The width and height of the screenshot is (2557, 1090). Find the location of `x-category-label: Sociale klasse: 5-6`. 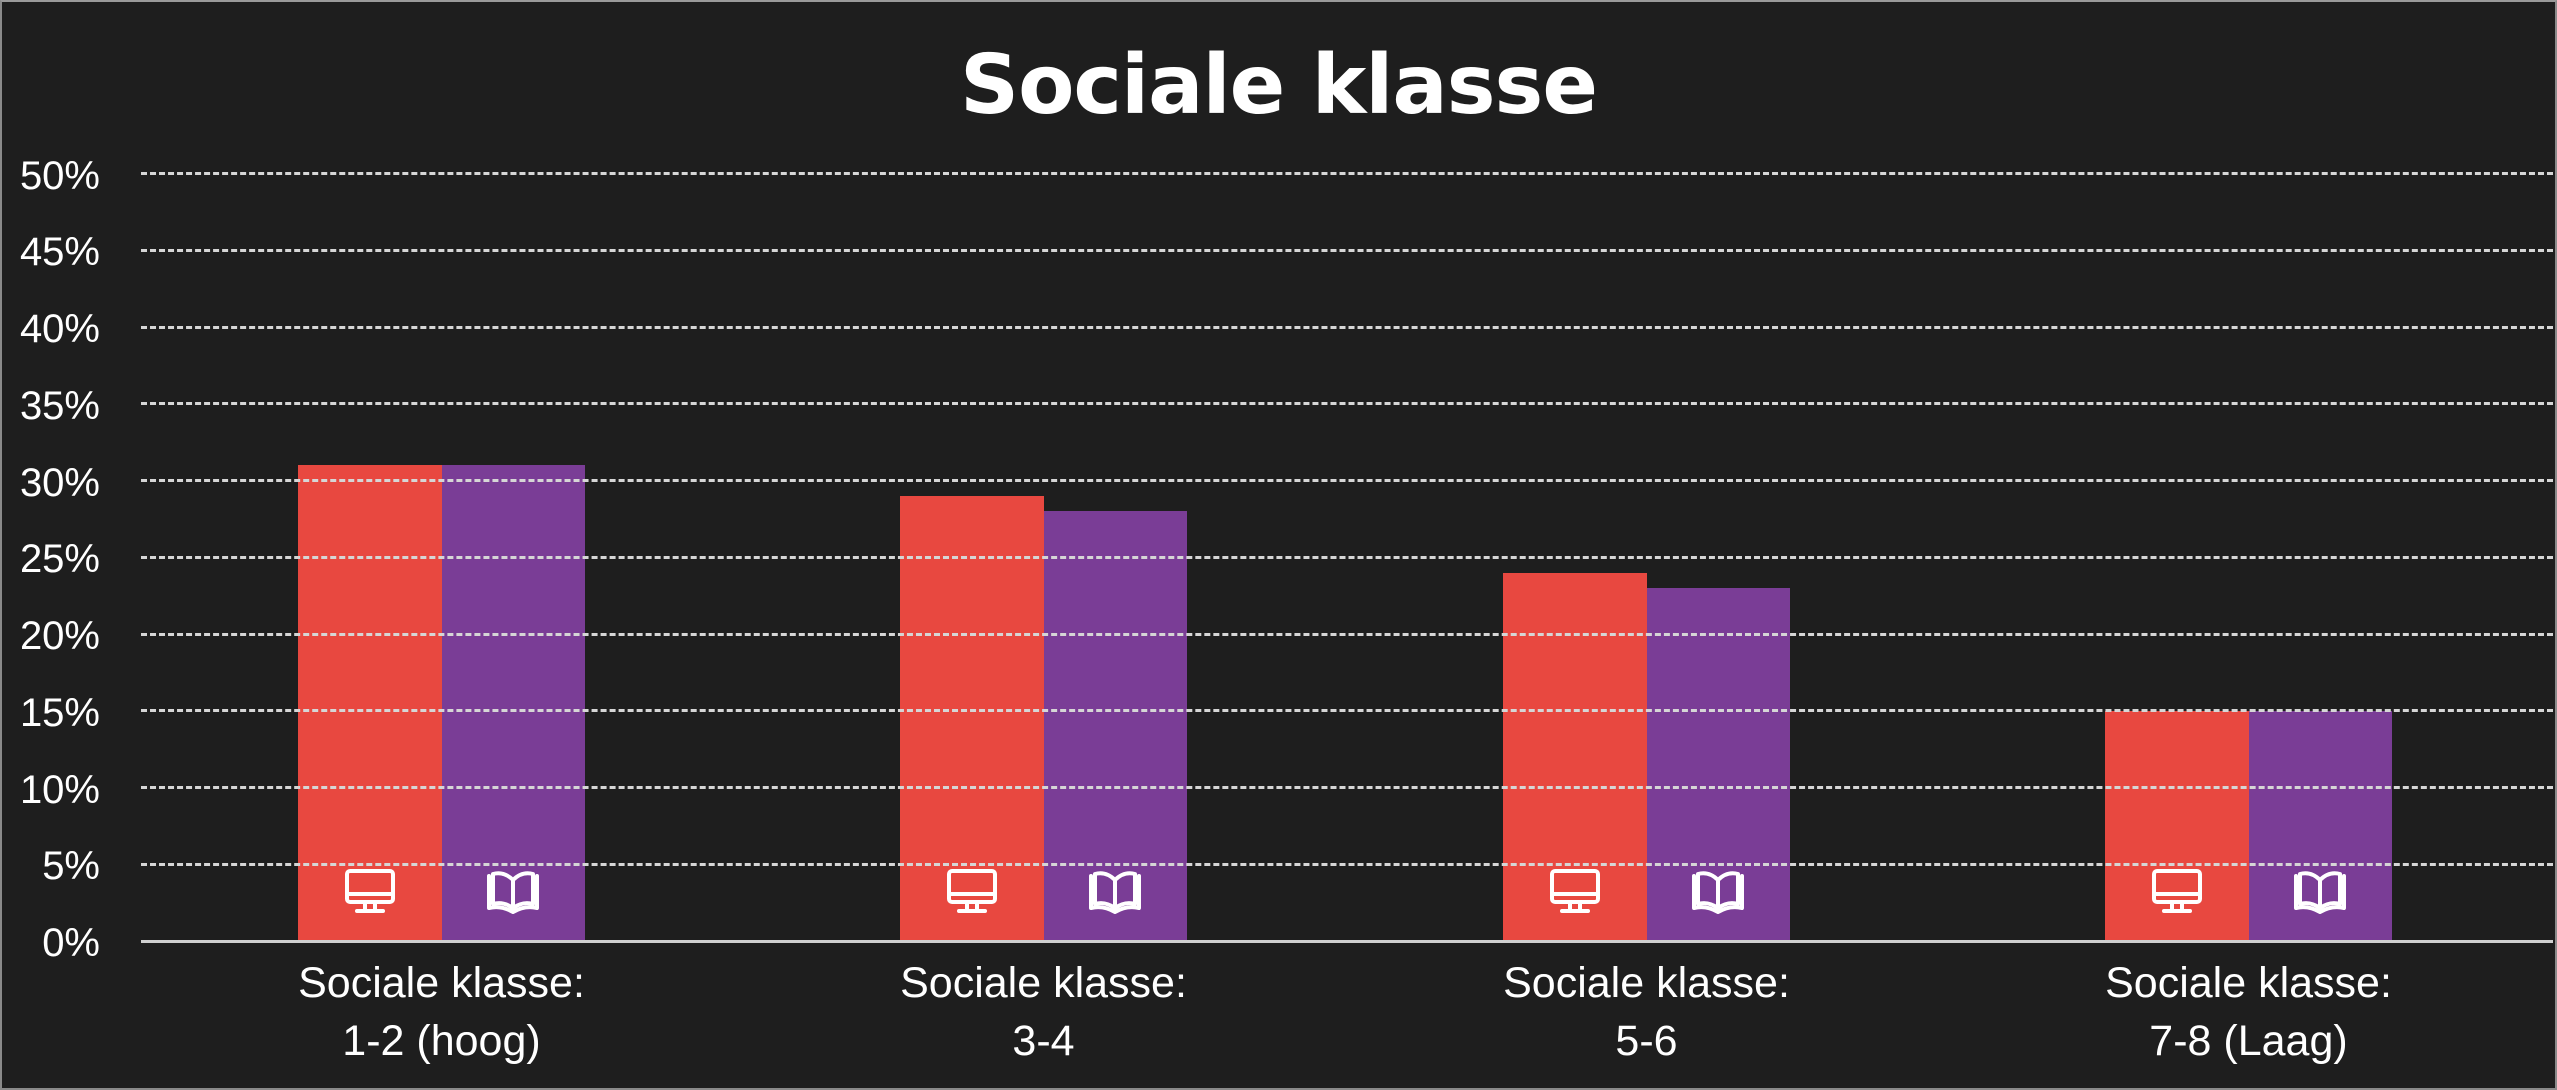

x-category-label: Sociale klasse: 5-6 is located at coordinates (1647, 1012).